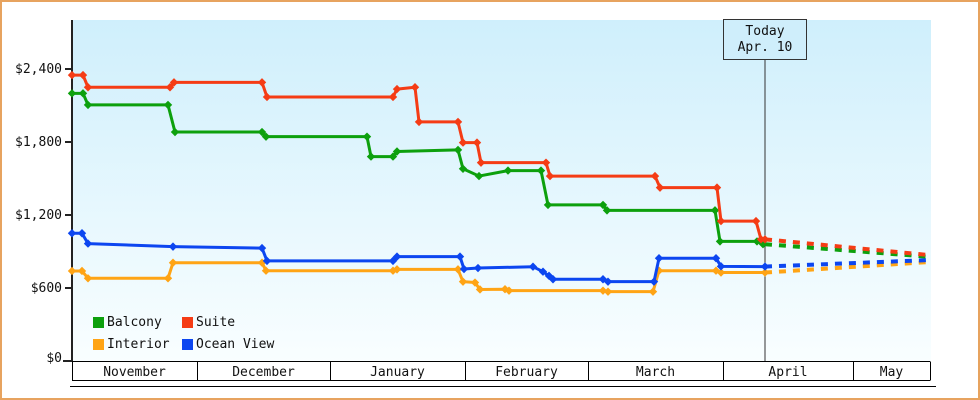  I want to click on legend-item-interior: Interior, so click(131, 344).